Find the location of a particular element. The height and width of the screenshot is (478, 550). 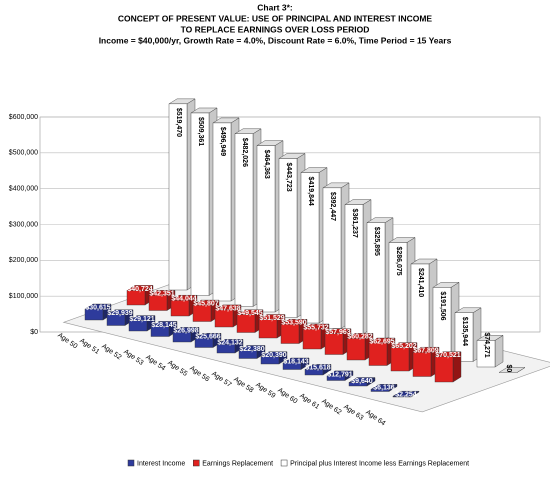

chart-title: Chart 3*: is located at coordinates (275, 7).